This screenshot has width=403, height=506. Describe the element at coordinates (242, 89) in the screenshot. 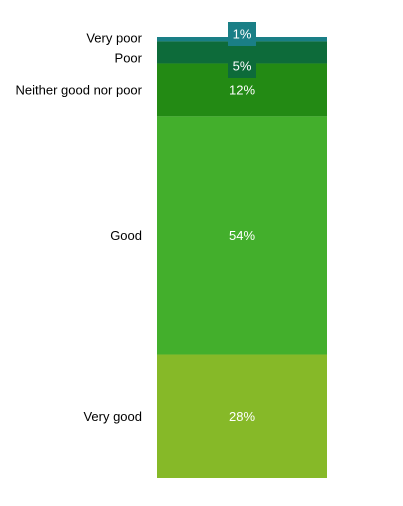

I see `data-label-neither-good-nor-poor: 12%` at that location.